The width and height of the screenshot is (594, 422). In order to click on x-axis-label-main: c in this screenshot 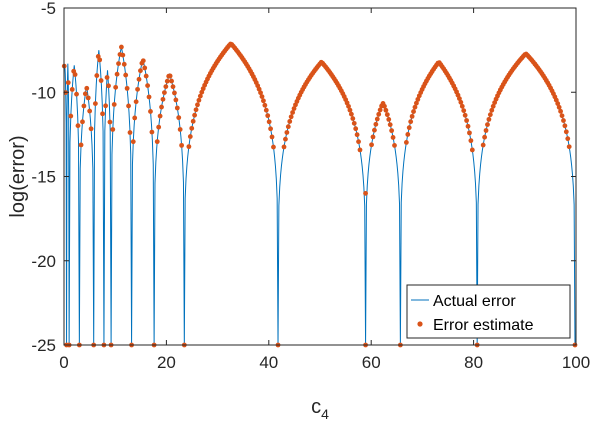, I will do `click(316, 407)`.